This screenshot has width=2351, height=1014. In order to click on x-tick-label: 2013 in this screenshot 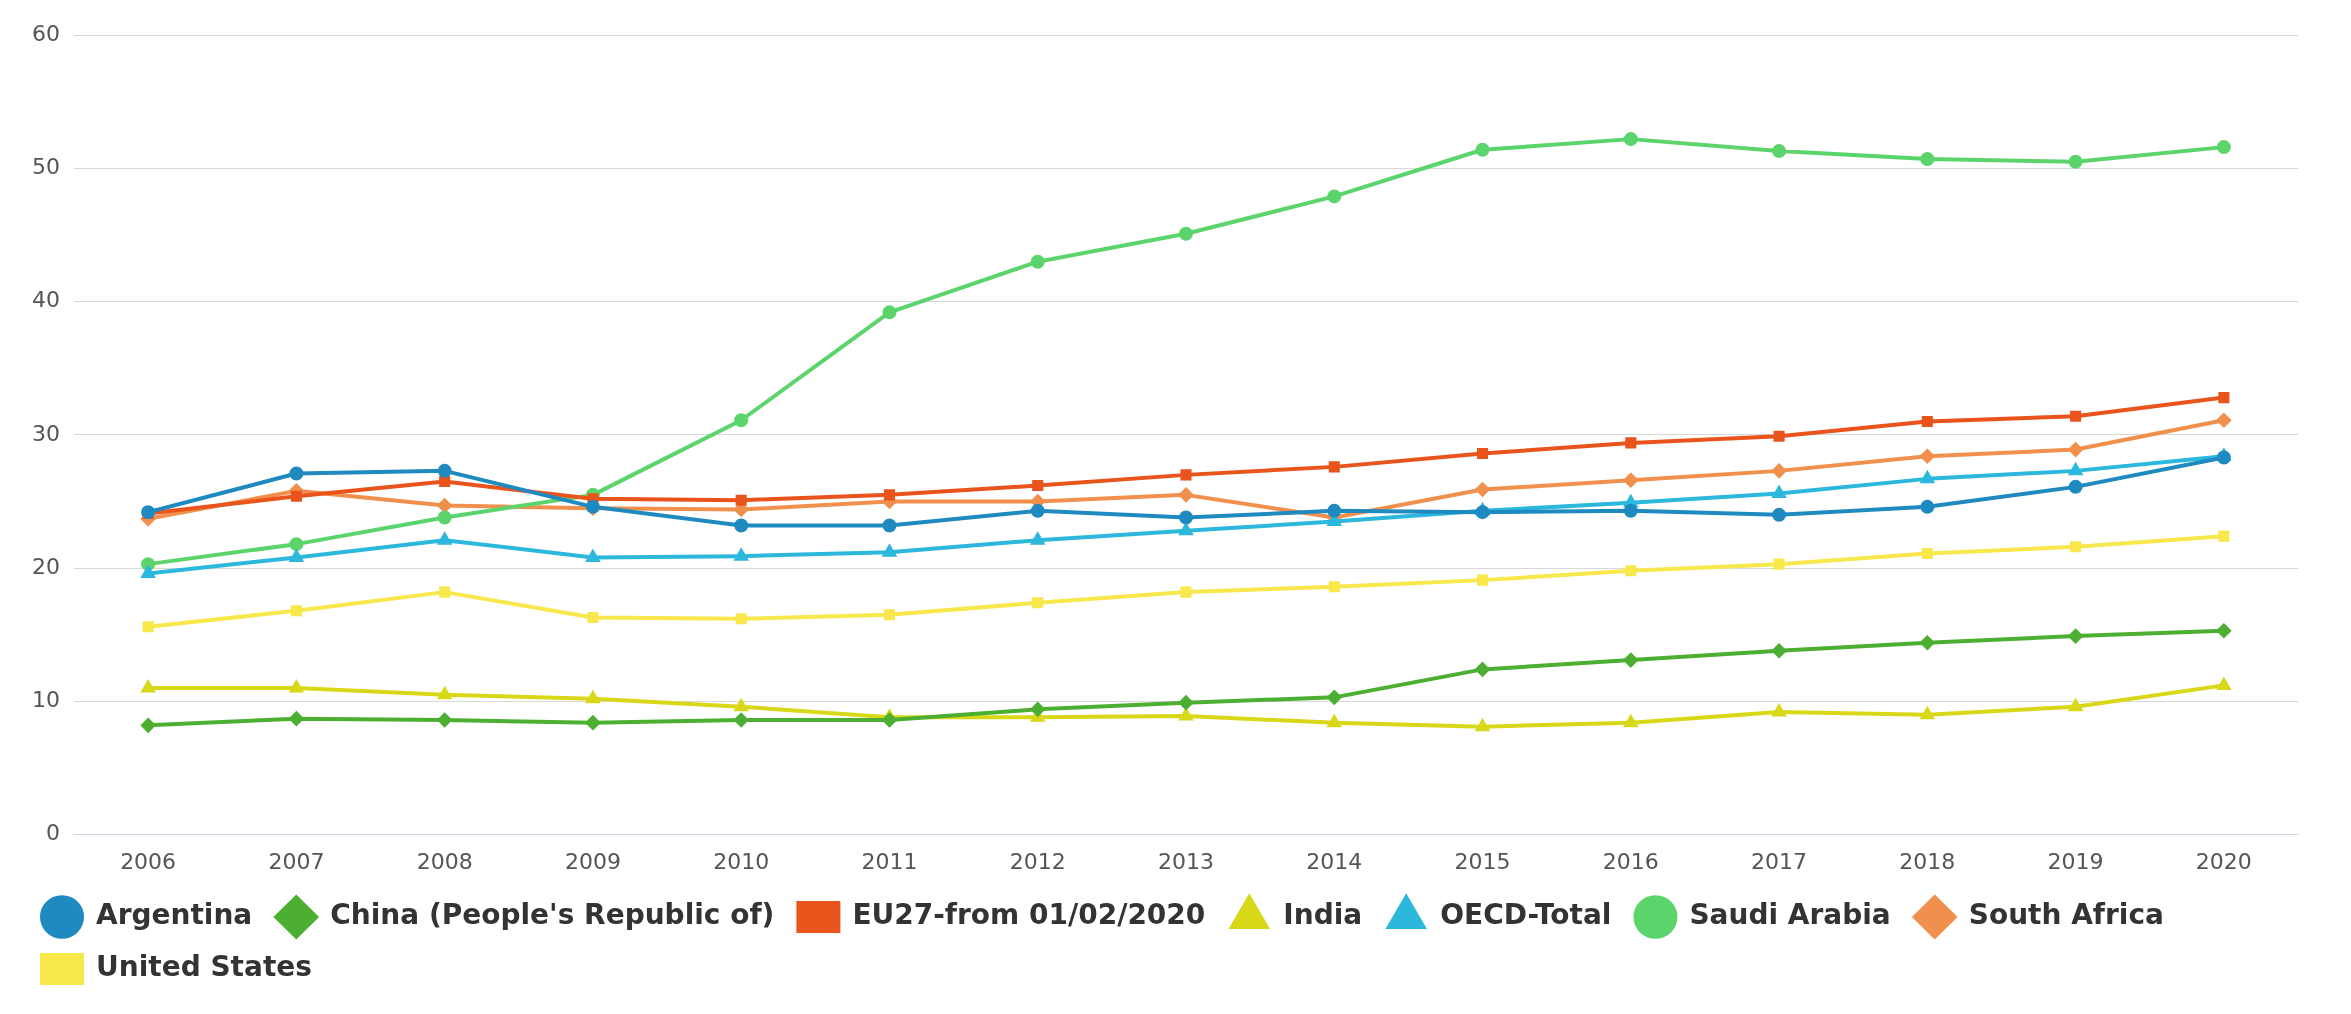, I will do `click(1186, 861)`.